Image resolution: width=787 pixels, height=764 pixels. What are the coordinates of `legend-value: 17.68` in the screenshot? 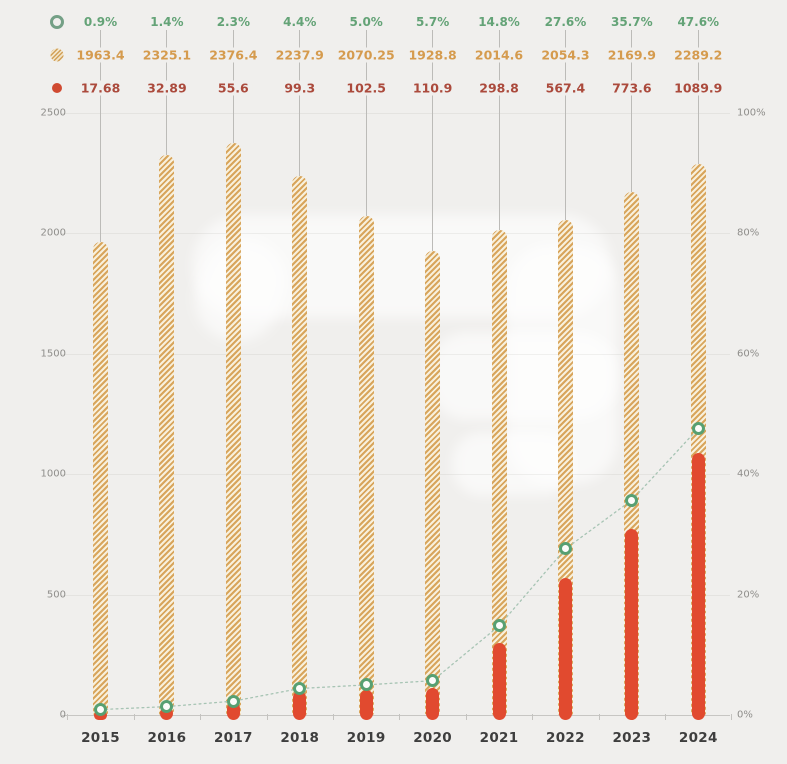 It's located at (100, 88).